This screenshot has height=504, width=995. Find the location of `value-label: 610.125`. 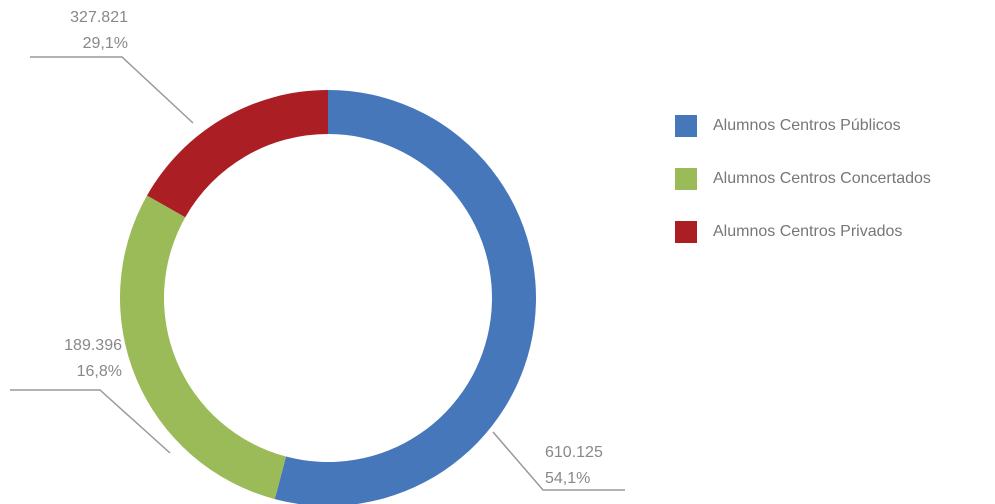

value-label: 610.125 is located at coordinates (574, 452).